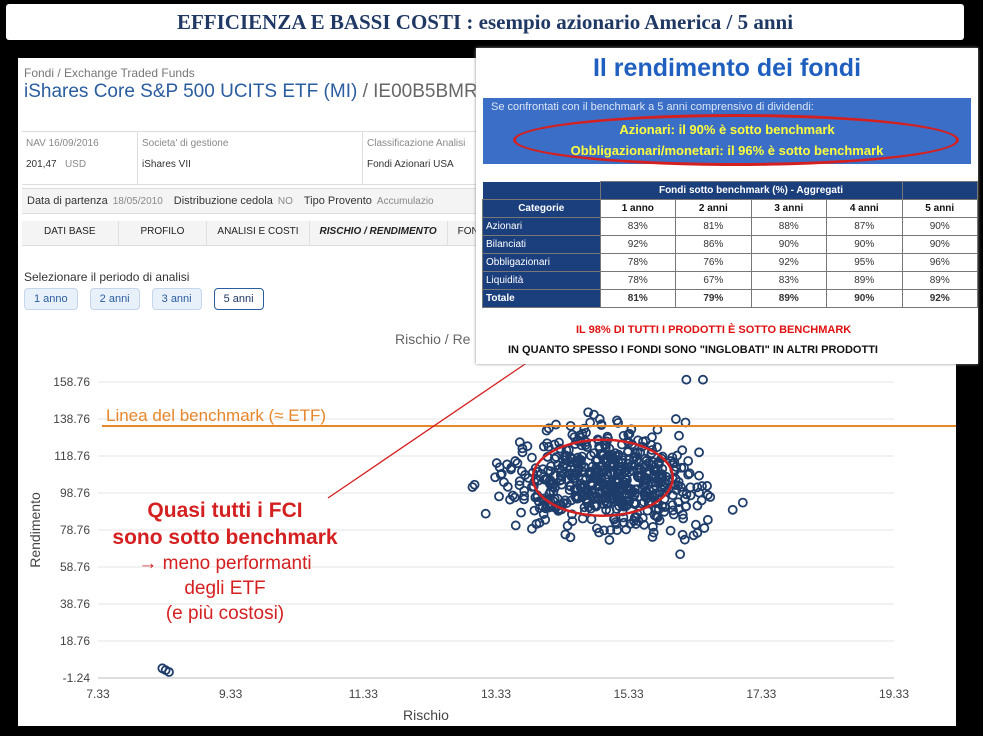 The width and height of the screenshot is (983, 736). I want to click on period-2-anni-button: 2 anni, so click(114, 299).